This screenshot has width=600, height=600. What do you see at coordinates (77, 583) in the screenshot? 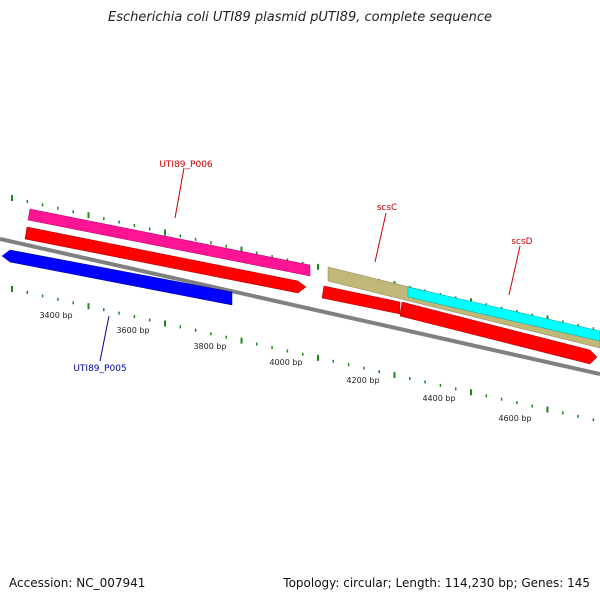
I see `accession-text: Accession: NC_007941` at bounding box center [77, 583].